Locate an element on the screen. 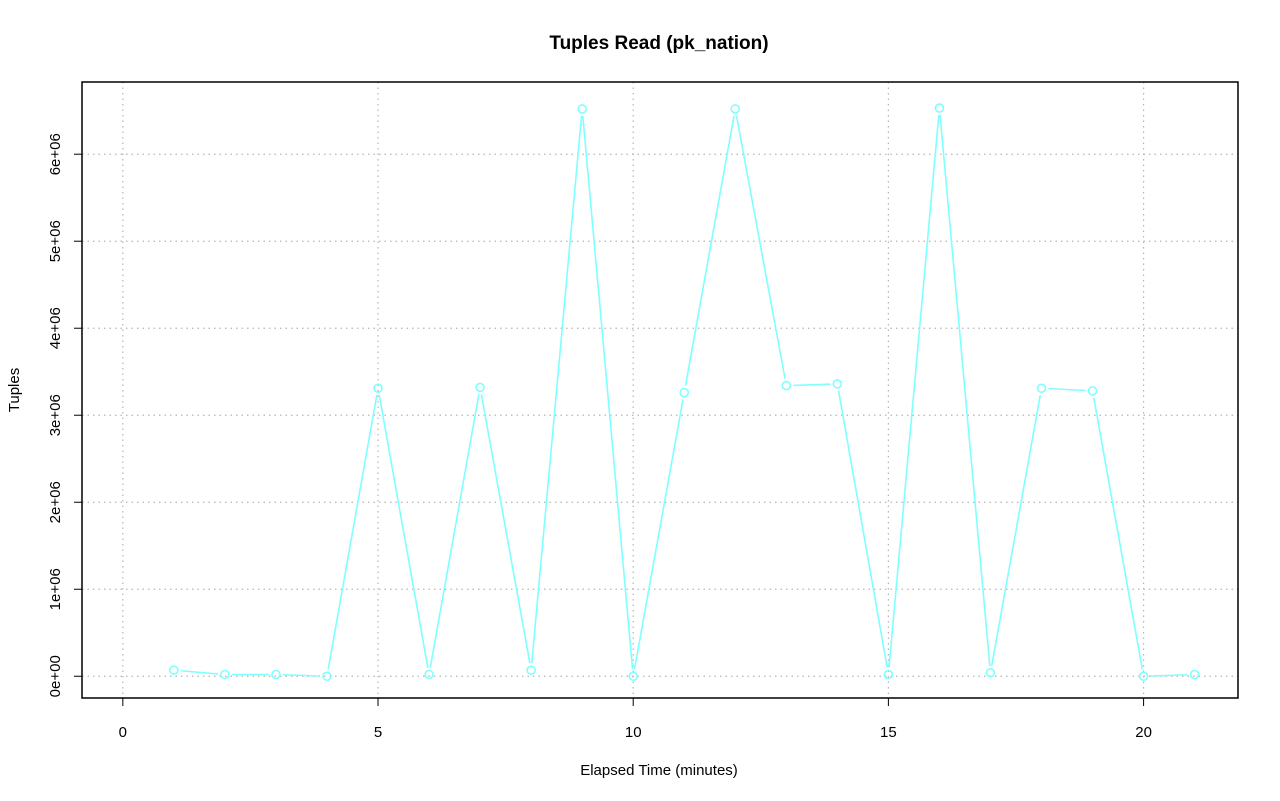  y-tick-label: 1e+06 is located at coordinates (55, 589).